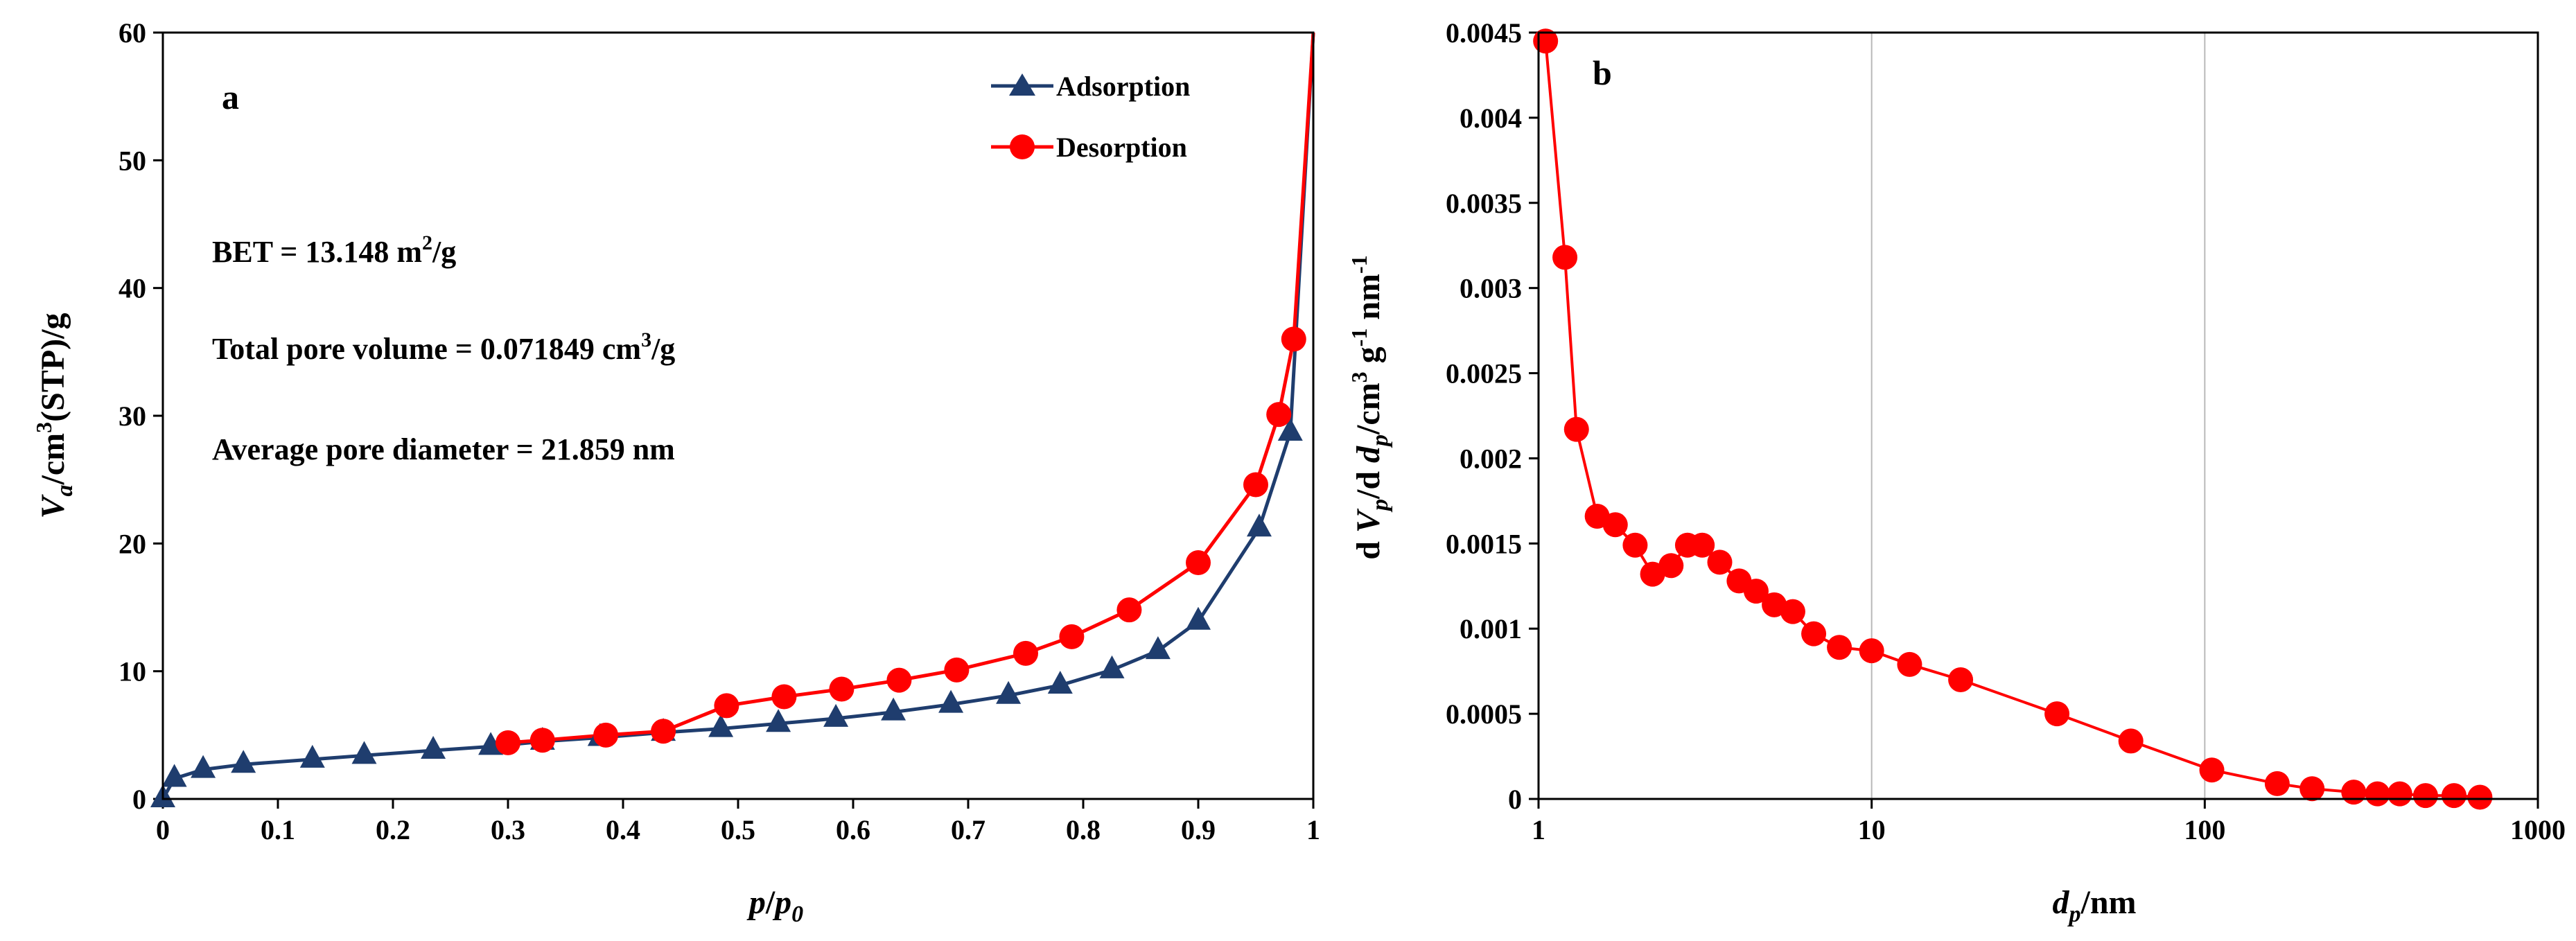 The image size is (2576, 941). What do you see at coordinates (54, 416) in the screenshot?
I see `chart-a-y-axis-title: Va/cm3(STP)/g` at bounding box center [54, 416].